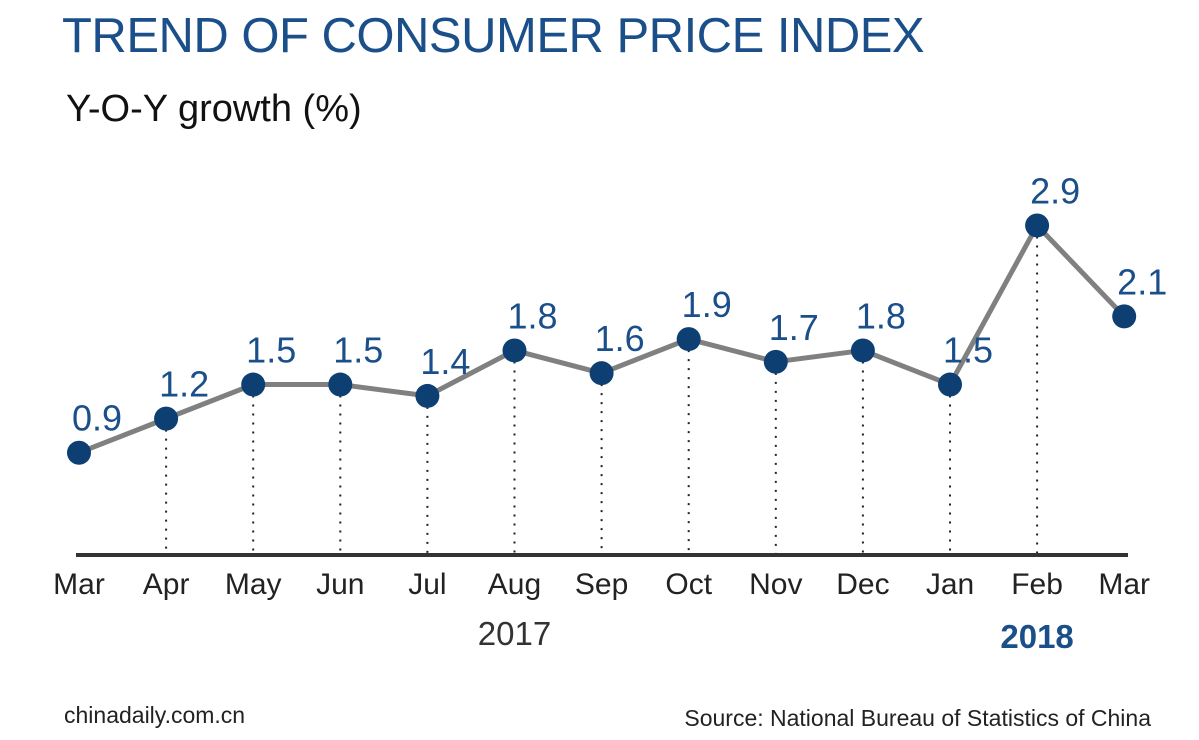 This screenshot has width=1199, height=740. What do you see at coordinates (707, 304) in the screenshot?
I see `data-label: 1.9` at bounding box center [707, 304].